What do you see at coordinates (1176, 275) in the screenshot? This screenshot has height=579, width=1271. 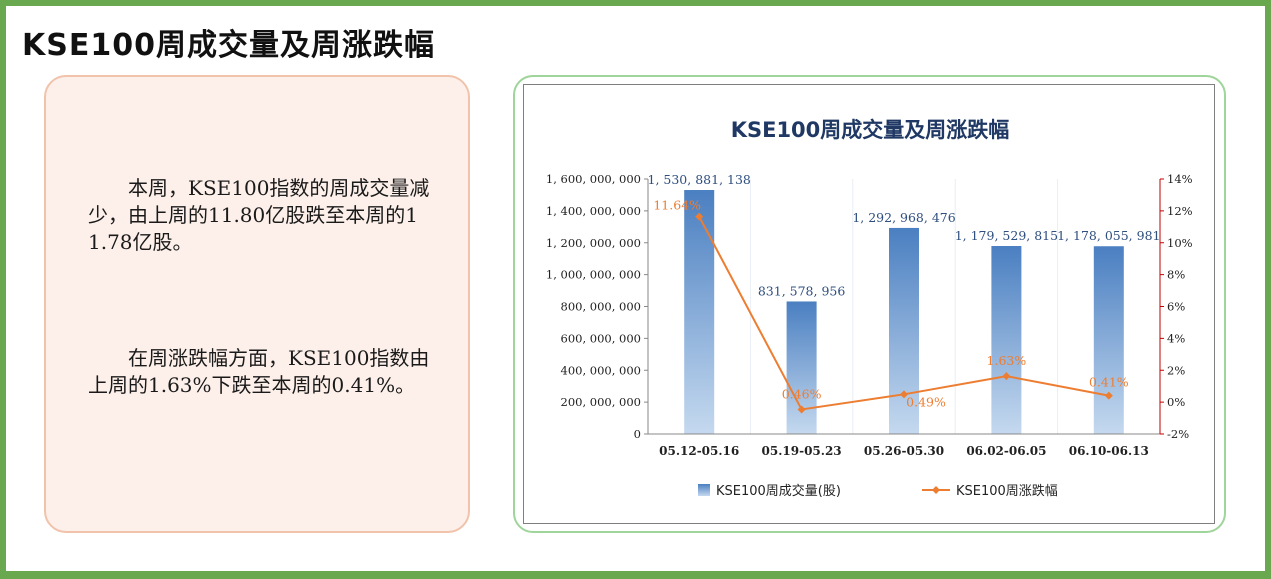 I see `right-tick-label: 8%` at bounding box center [1176, 275].